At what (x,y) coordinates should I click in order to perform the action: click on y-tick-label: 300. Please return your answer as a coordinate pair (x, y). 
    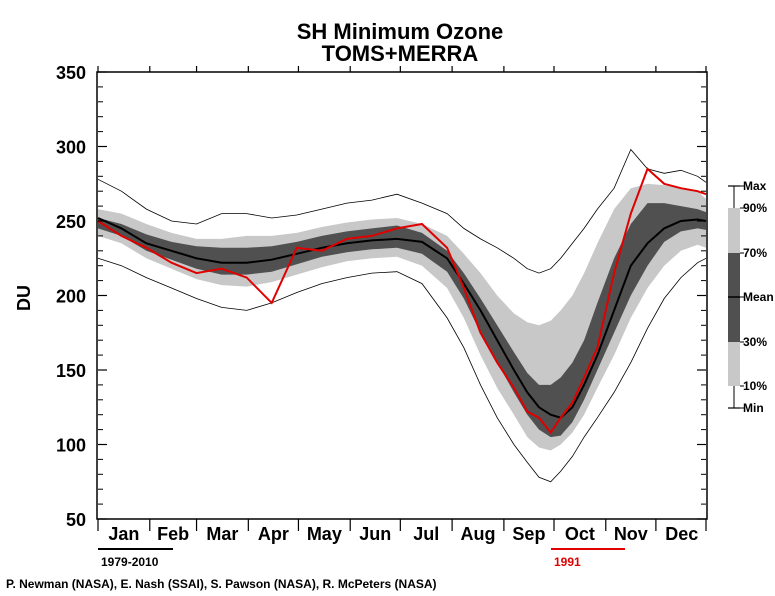
    Looking at the image, I should click on (71, 148).